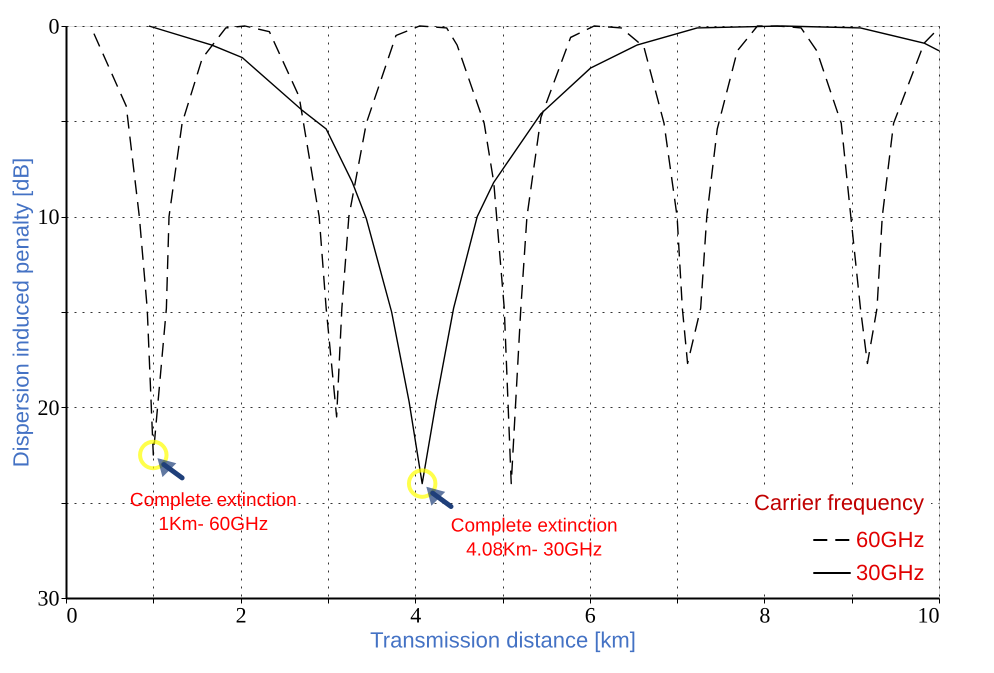 The width and height of the screenshot is (994, 673). I want to click on x-tick-label: 4, so click(416, 615).